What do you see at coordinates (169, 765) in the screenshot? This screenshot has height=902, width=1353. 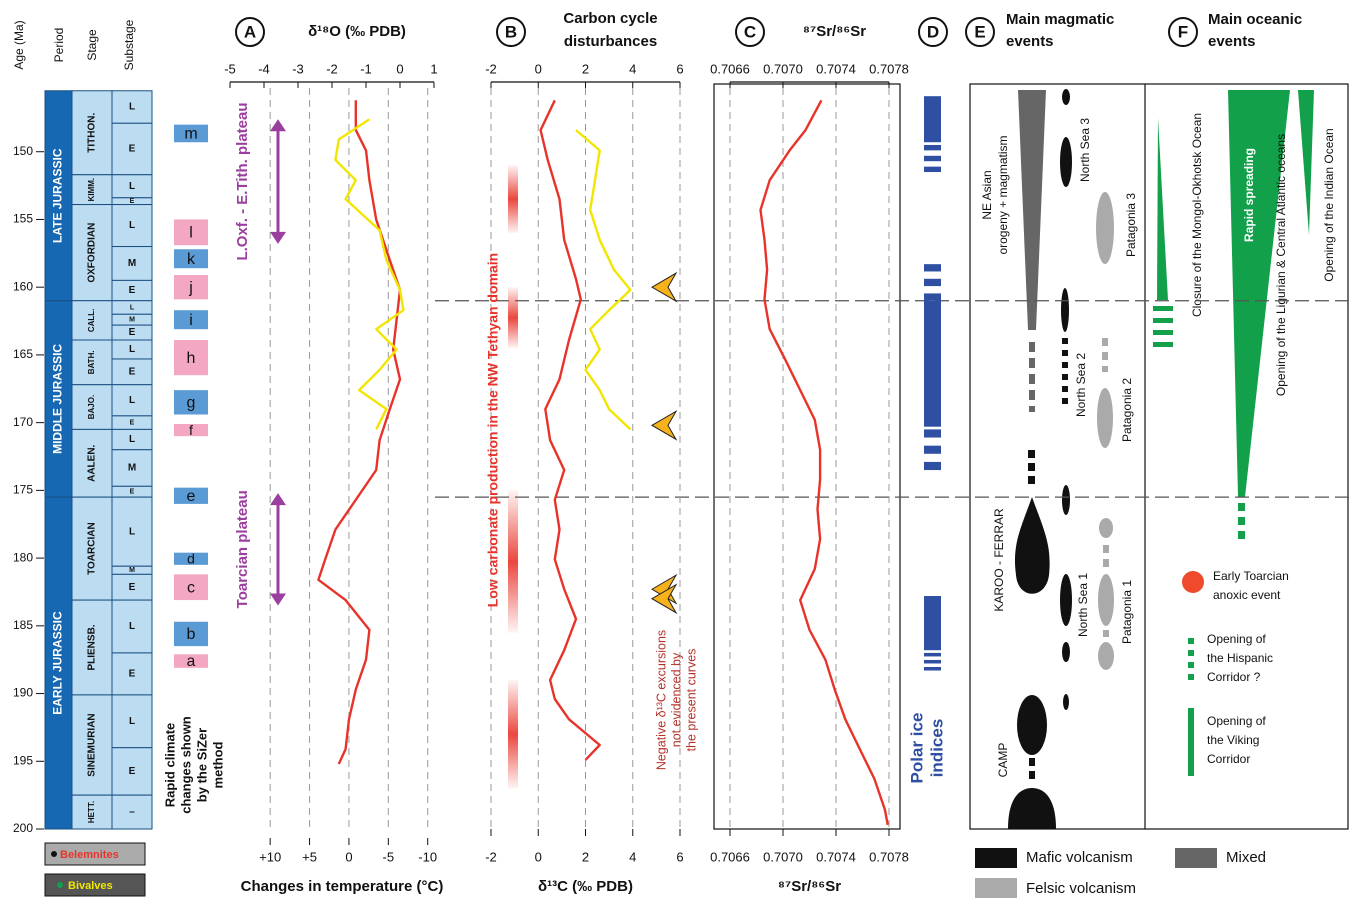 I see `sizer-title: Rapid climate` at bounding box center [169, 765].